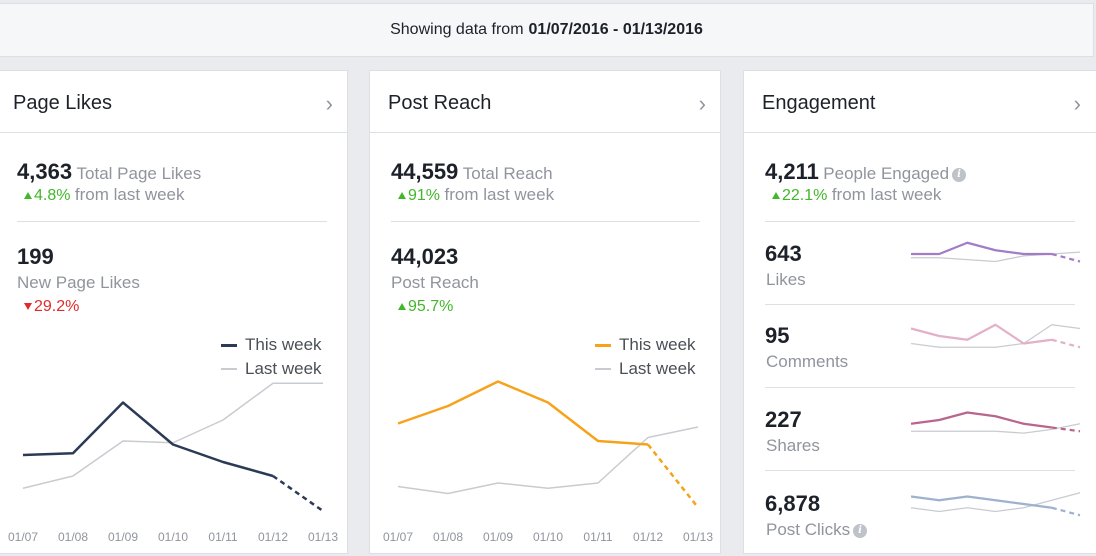  What do you see at coordinates (457, 29) in the screenshot?
I see `date-range-prefix: Showing data from` at bounding box center [457, 29].